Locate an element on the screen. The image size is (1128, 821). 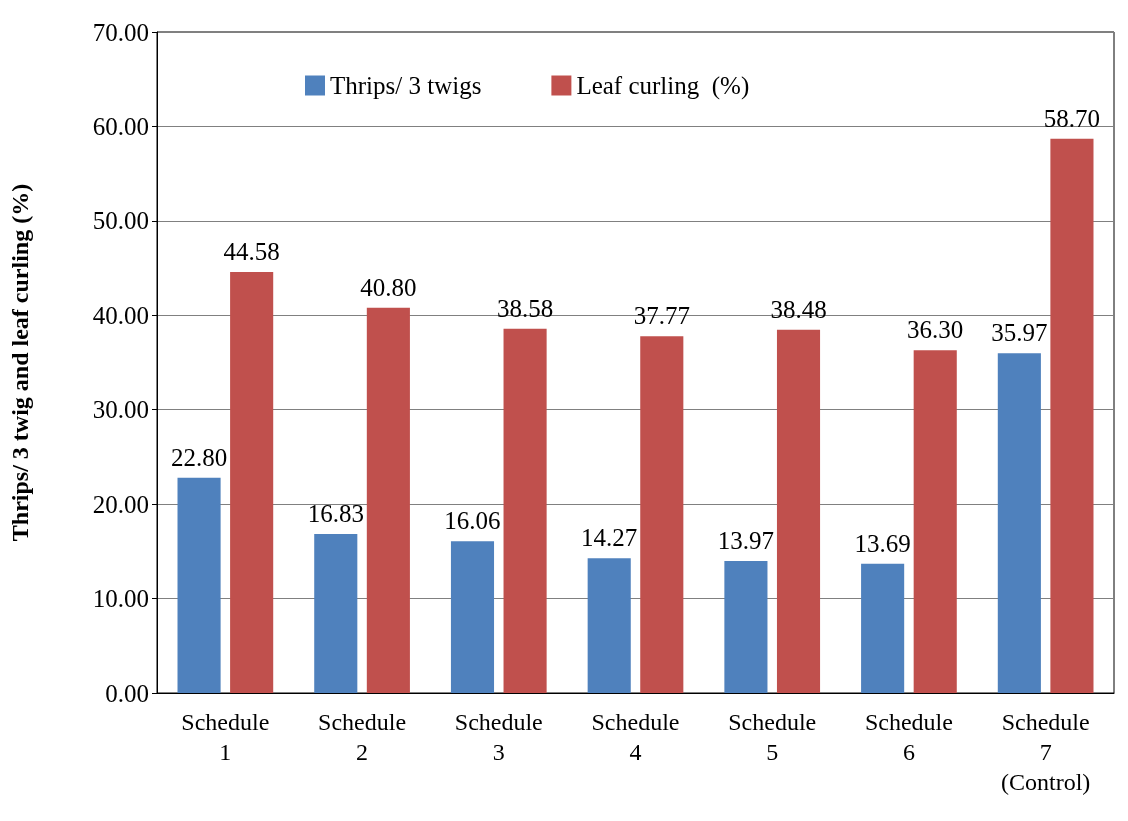
y-tick-label: 30.00 is located at coordinates (120, 410).